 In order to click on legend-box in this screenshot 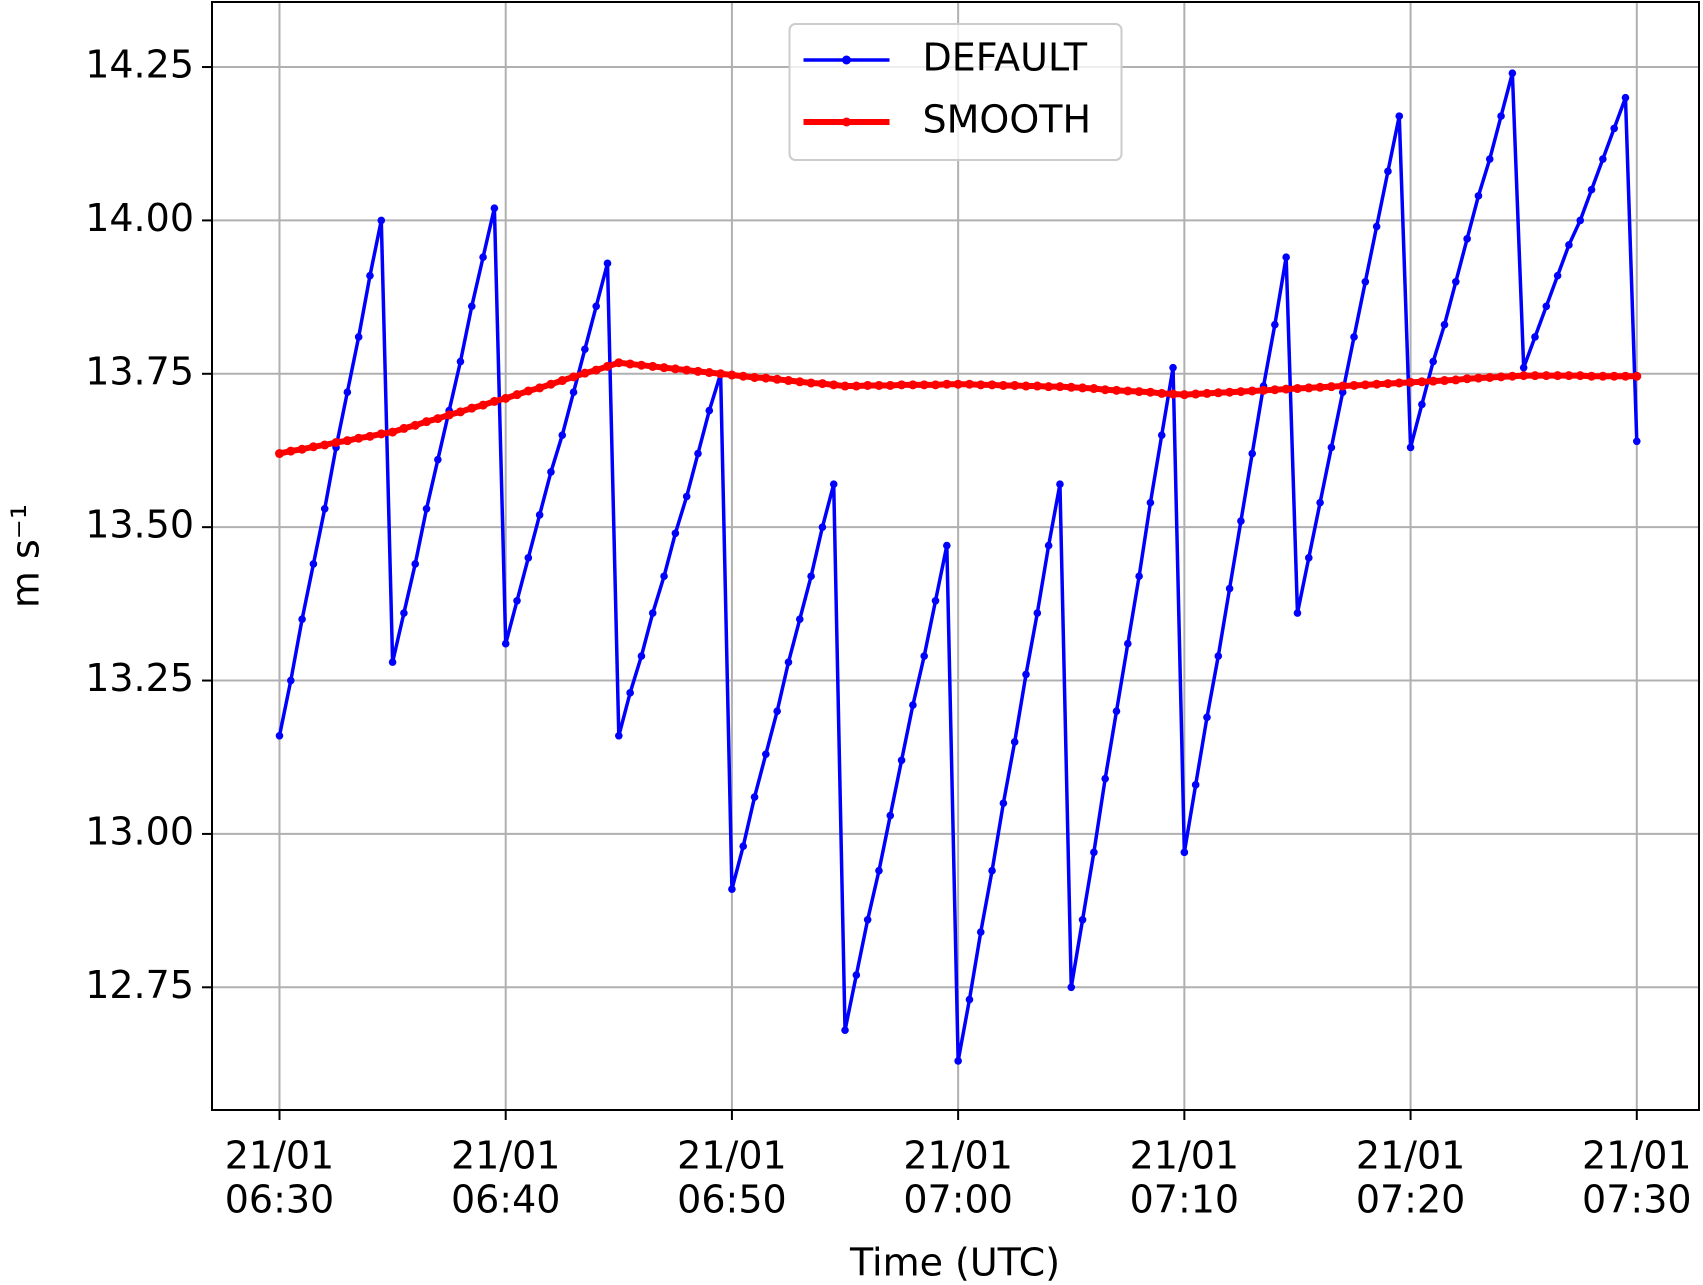, I will do `click(955, 92)`.